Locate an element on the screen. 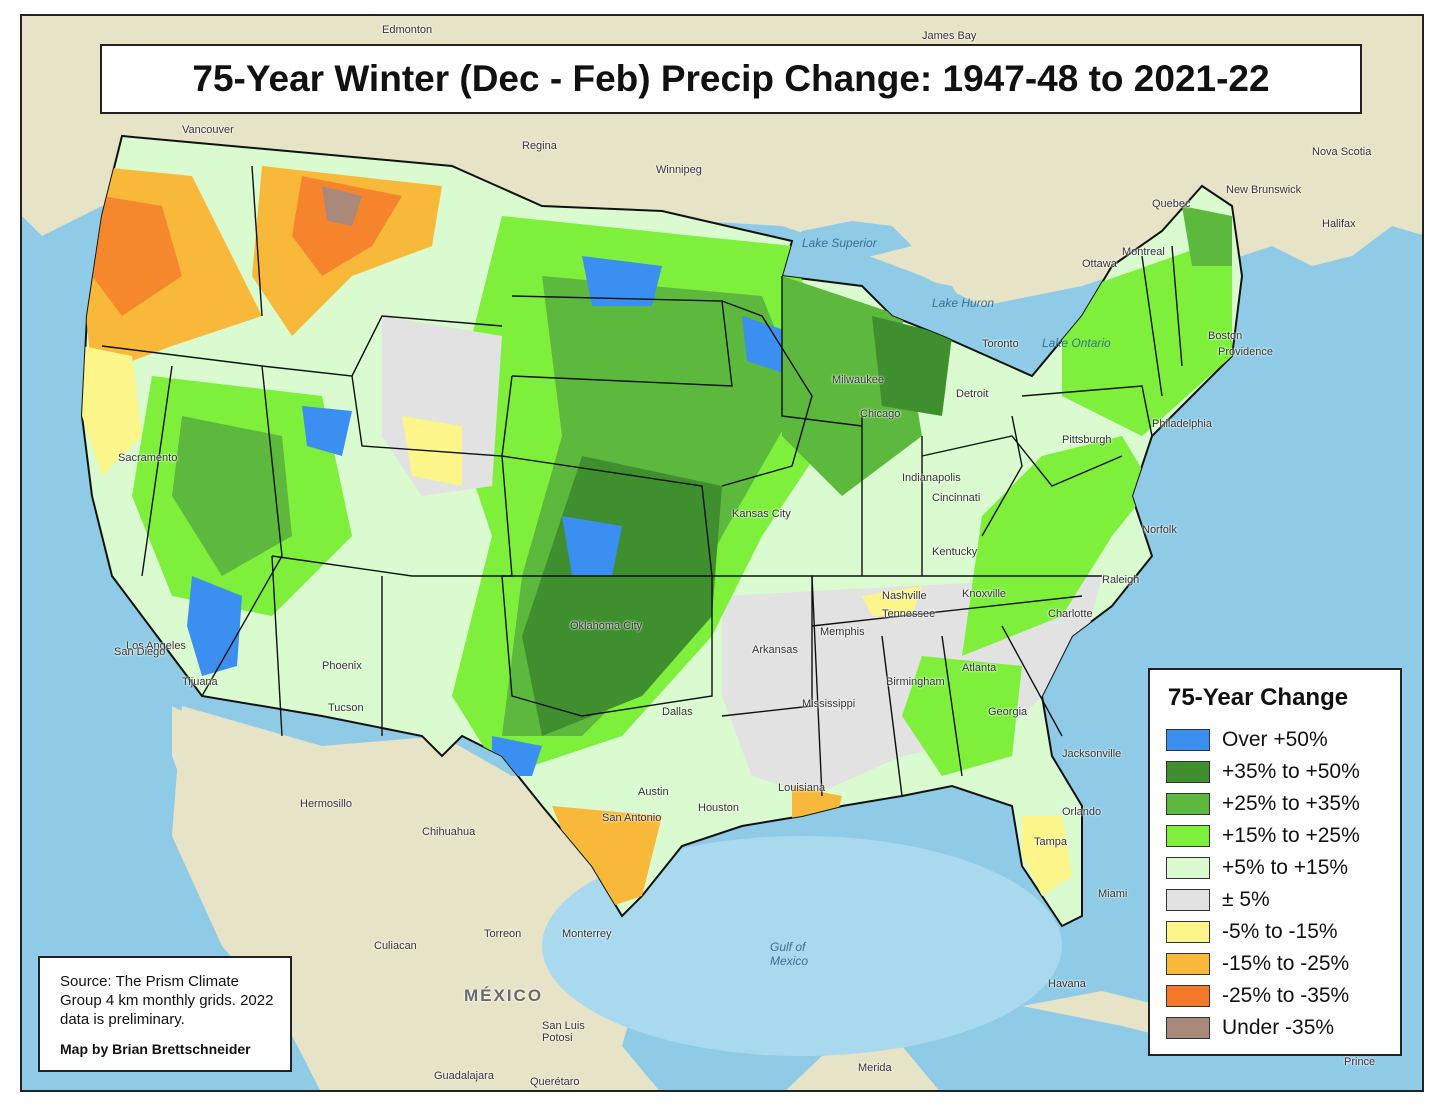  legend-title: 75-Year Change is located at coordinates (1258, 697).